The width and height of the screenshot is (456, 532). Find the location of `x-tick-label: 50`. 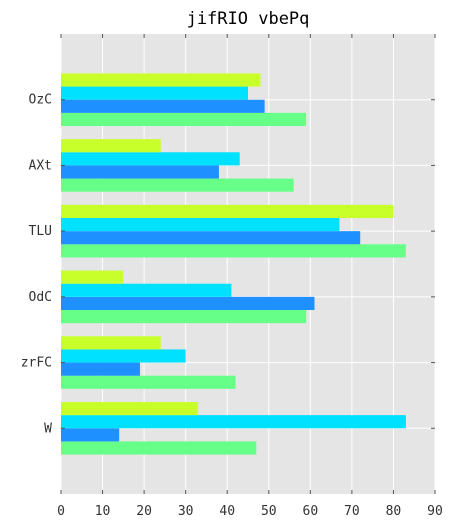

x-tick-label: 50 is located at coordinates (269, 511).